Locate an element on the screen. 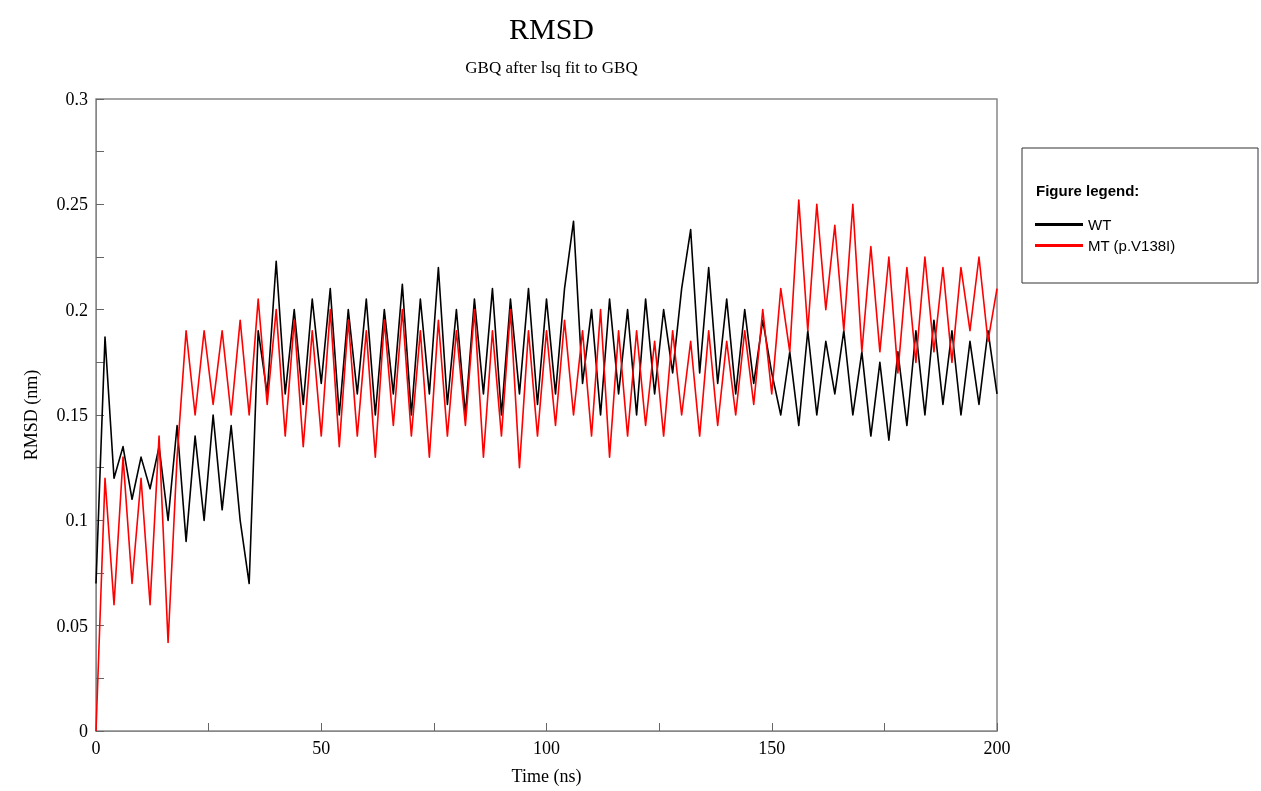 The width and height of the screenshot is (1261, 791). x-axis-title: Time (ns) is located at coordinates (546, 776).